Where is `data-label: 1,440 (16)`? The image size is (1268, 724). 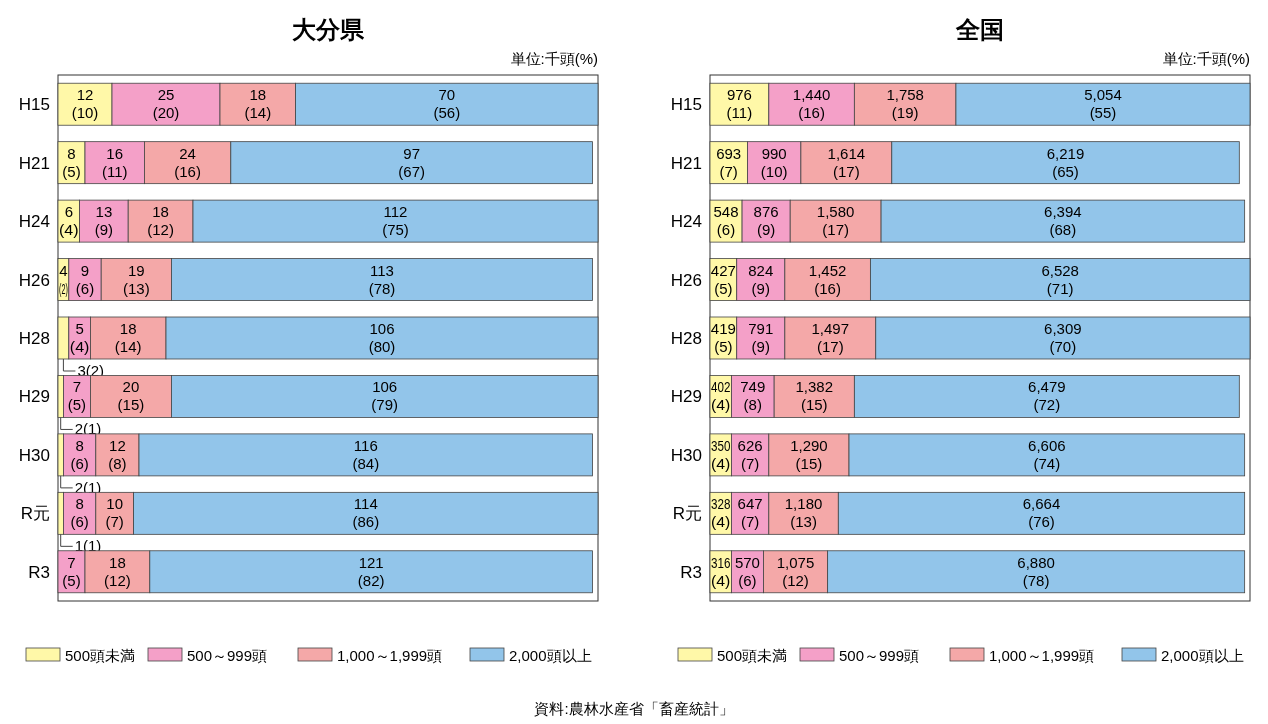
data-label: 1,440 (16) is located at coordinates (811, 104).